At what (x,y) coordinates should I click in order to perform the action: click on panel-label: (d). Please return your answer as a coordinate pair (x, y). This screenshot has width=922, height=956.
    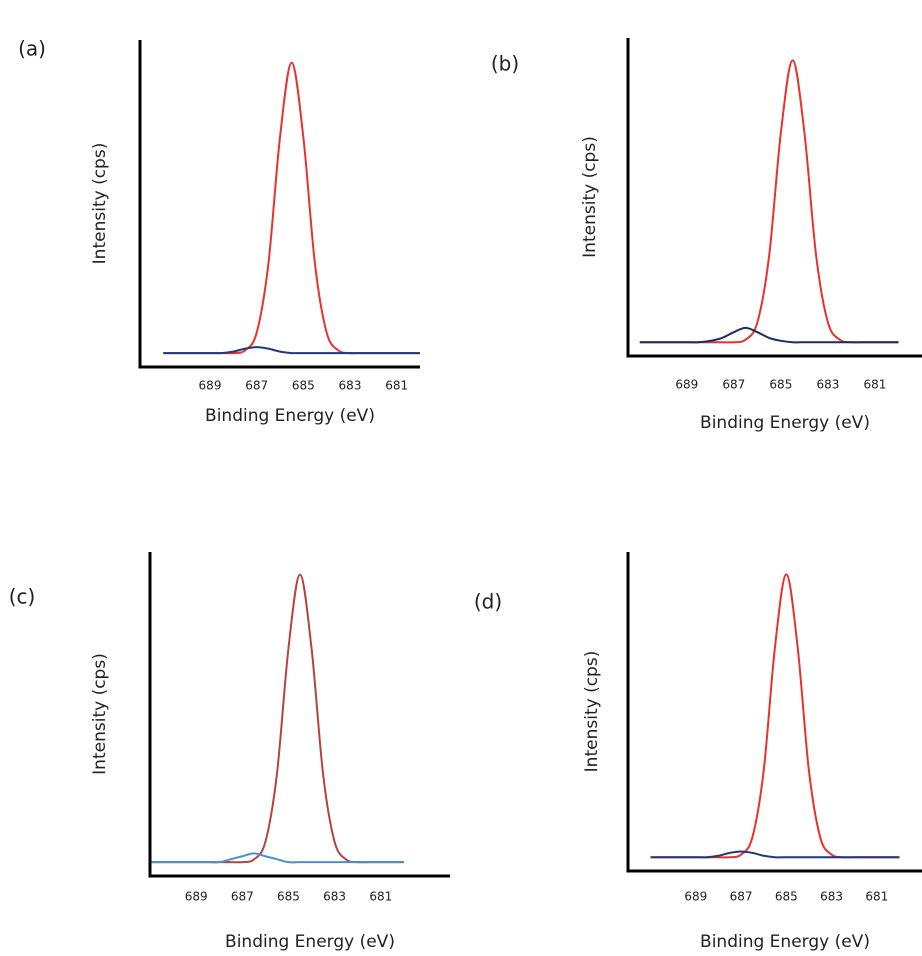
    Looking at the image, I should click on (488, 602).